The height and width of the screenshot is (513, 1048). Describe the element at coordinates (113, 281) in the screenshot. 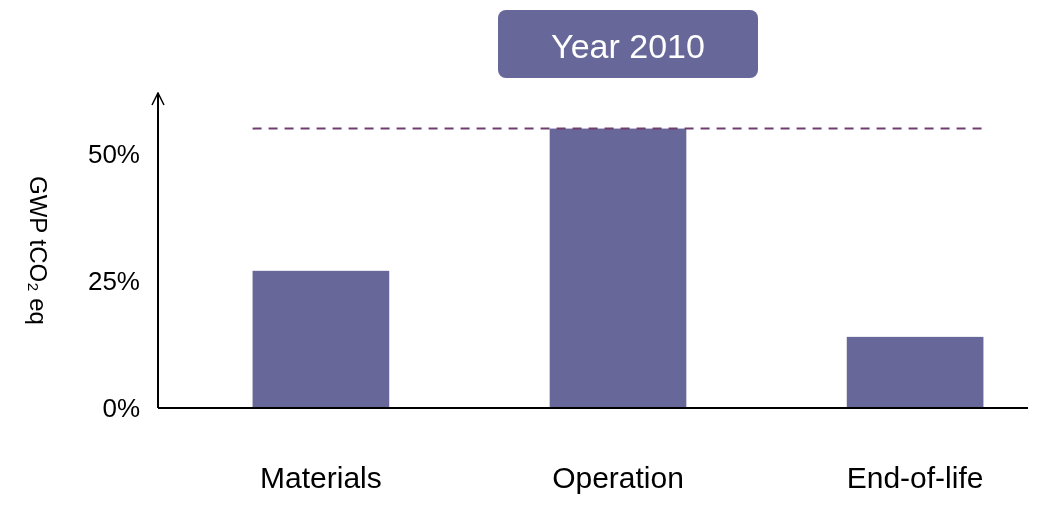

I see `y-tick-label: 25%` at that location.